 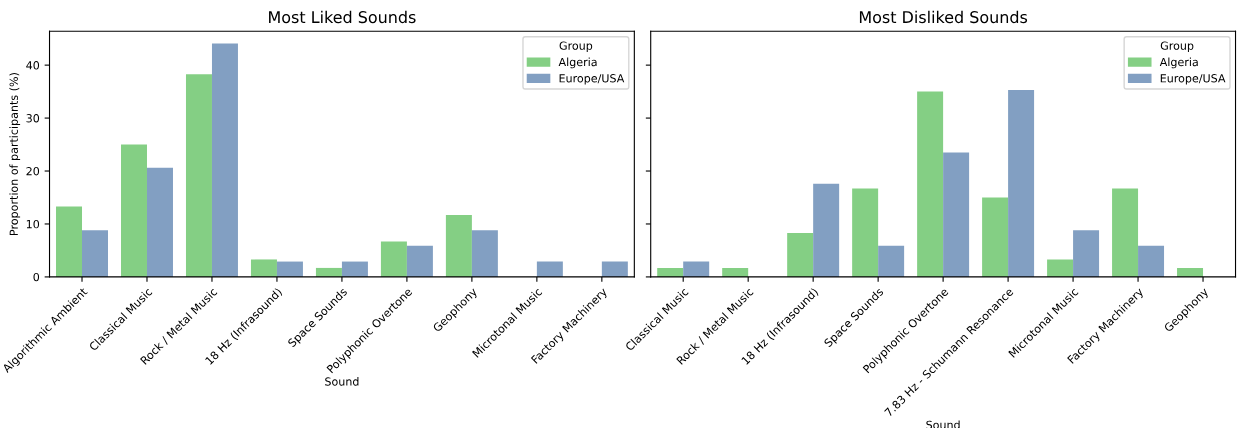 I want to click on x-axis-title: Sound, so click(x=342, y=381).